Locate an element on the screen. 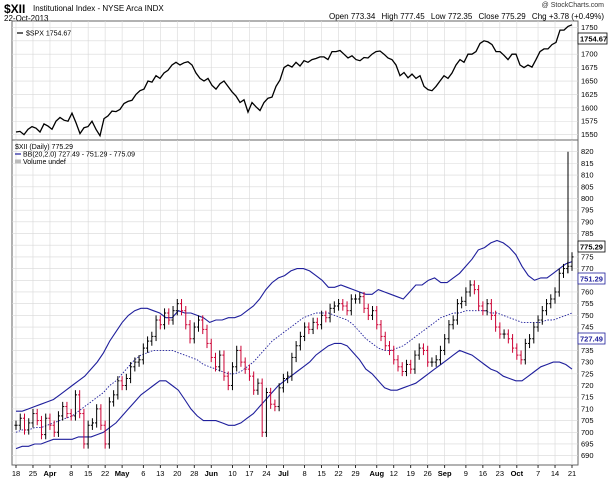 The height and width of the screenshot is (480, 610). bb-low-badge: 727.49 is located at coordinates (591, 338).